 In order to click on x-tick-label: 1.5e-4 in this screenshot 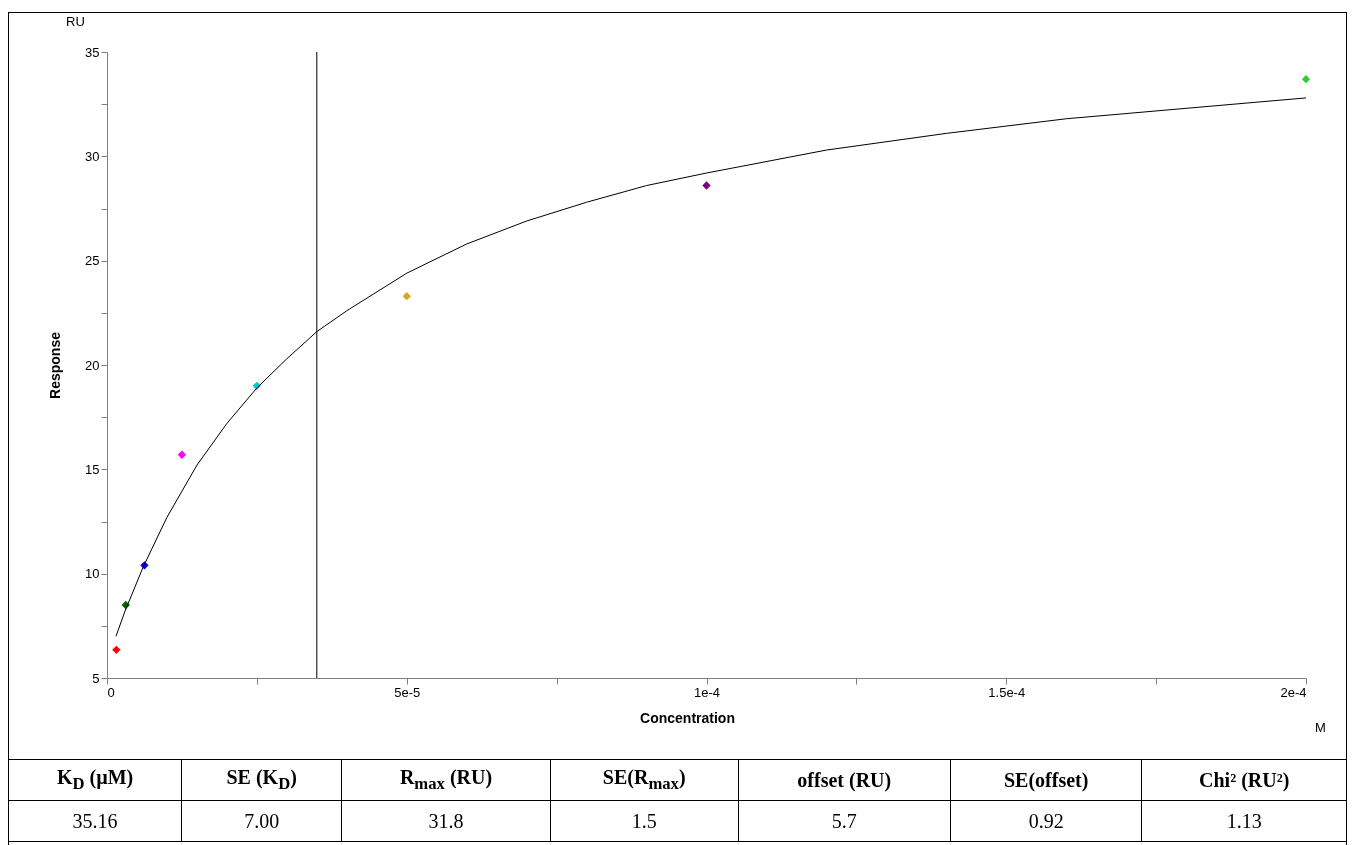, I will do `click(1007, 692)`.